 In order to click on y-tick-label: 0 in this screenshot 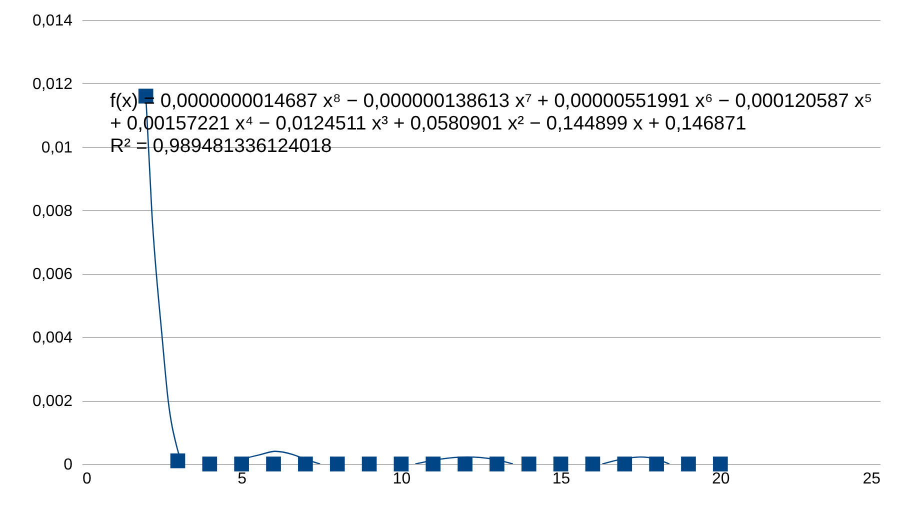, I will do `click(68, 465)`.